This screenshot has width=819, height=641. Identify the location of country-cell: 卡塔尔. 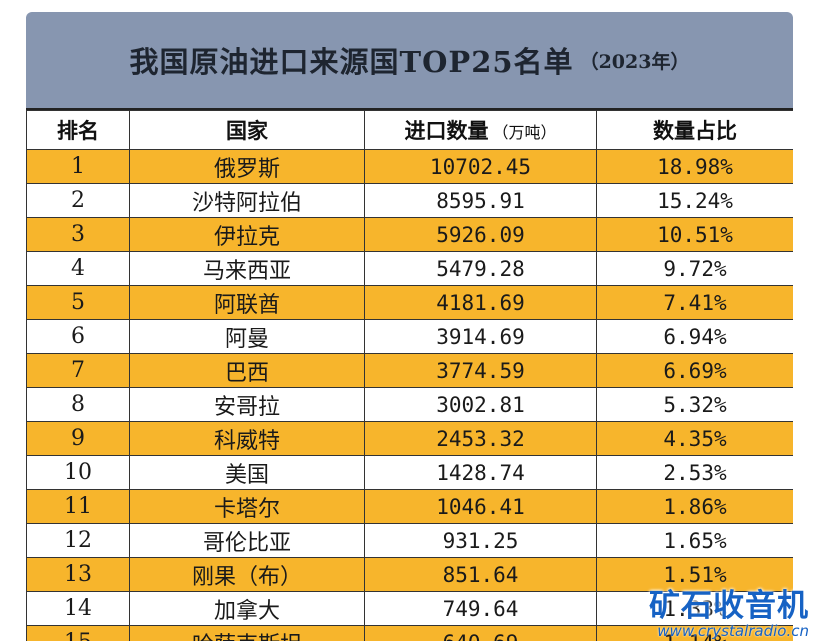
(247, 506).